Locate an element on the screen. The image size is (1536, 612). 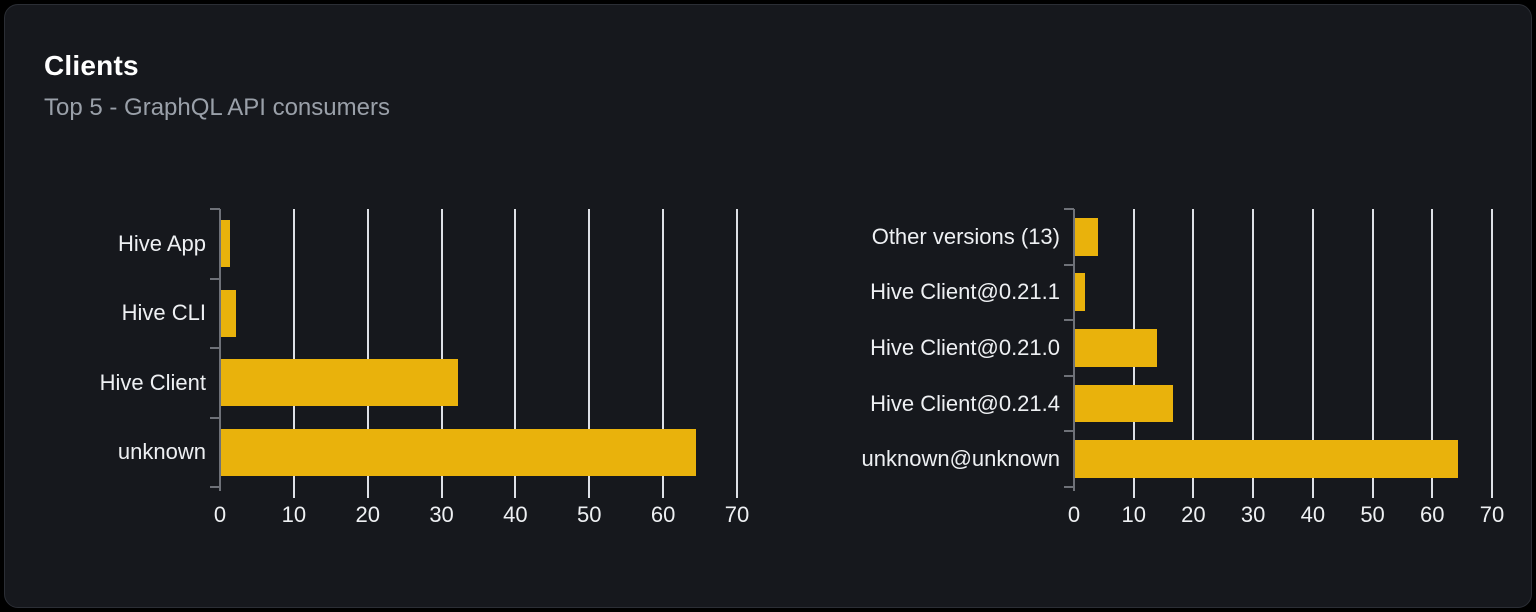
card-title: Clients is located at coordinates (91, 65).